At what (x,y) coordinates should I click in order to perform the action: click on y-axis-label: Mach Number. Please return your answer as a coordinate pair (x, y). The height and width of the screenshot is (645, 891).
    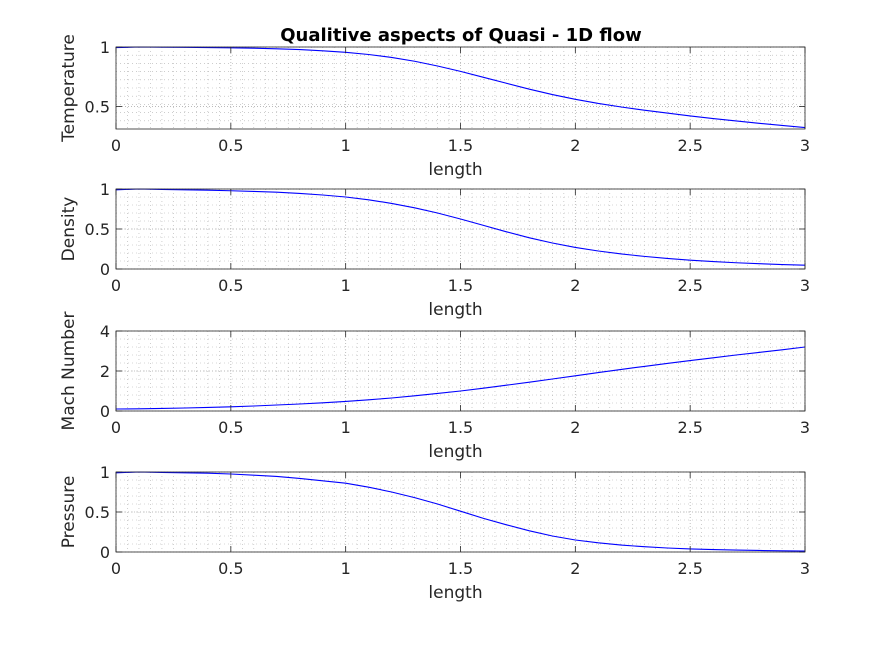
    Looking at the image, I should click on (69, 371).